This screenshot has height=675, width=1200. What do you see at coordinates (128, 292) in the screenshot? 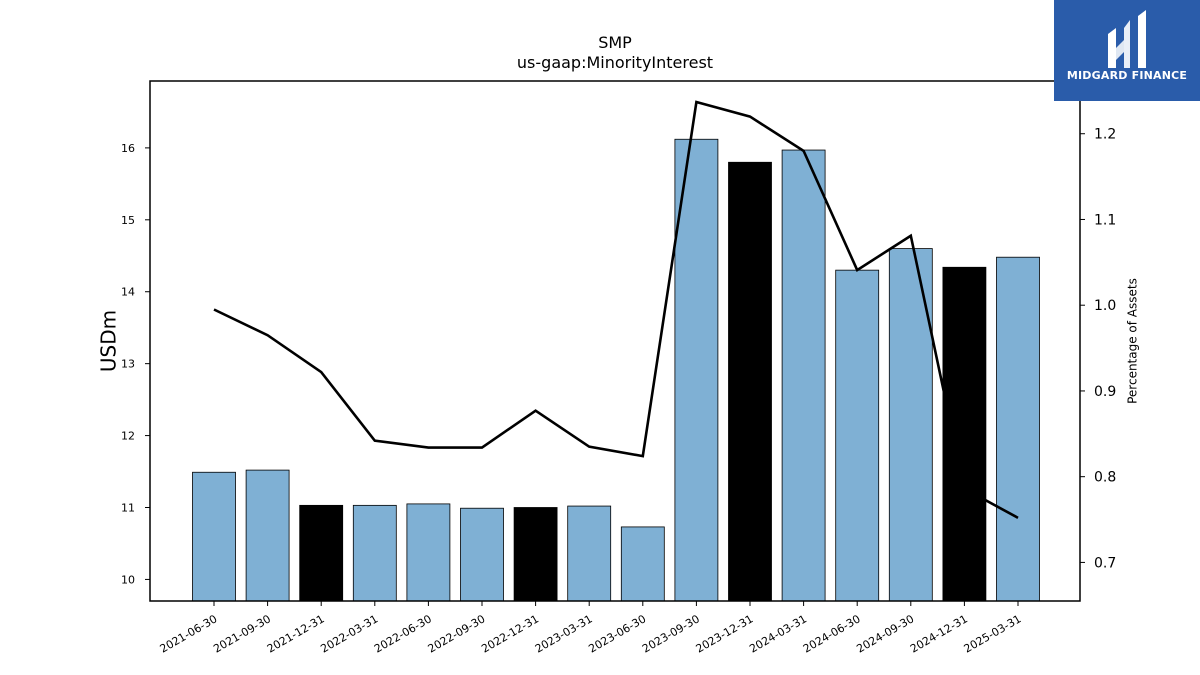
I see `y-tick-label: 14` at bounding box center [128, 292].